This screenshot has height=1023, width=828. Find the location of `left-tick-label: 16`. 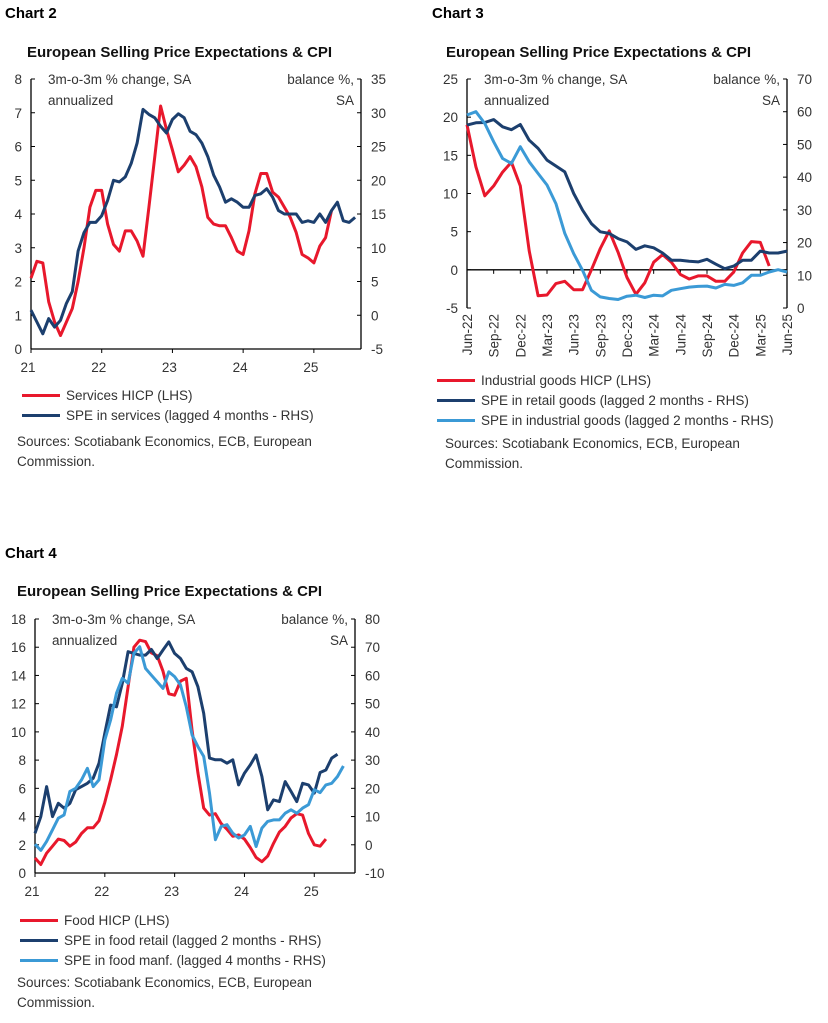

left-tick-label: 16 is located at coordinates (18, 647).